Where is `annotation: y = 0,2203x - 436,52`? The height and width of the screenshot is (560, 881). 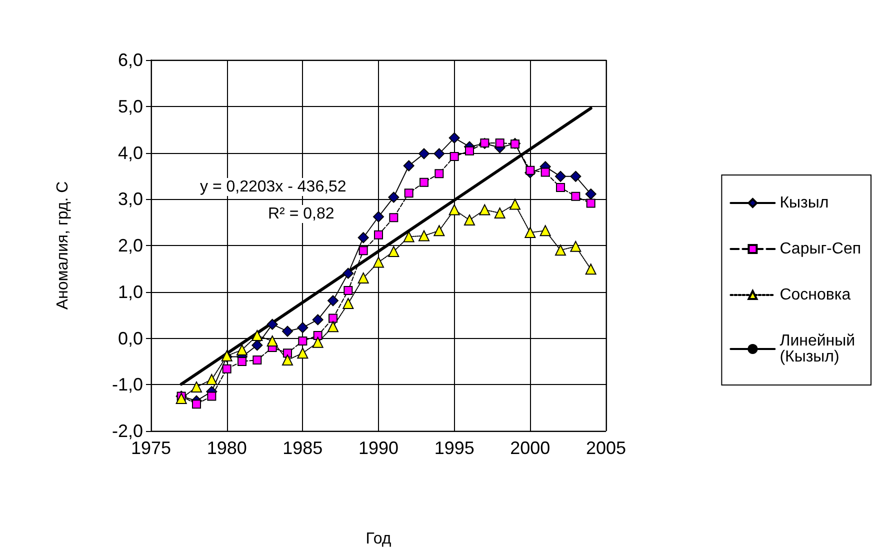
annotation: y = 0,2203x - 436,52 is located at coordinates (273, 187).